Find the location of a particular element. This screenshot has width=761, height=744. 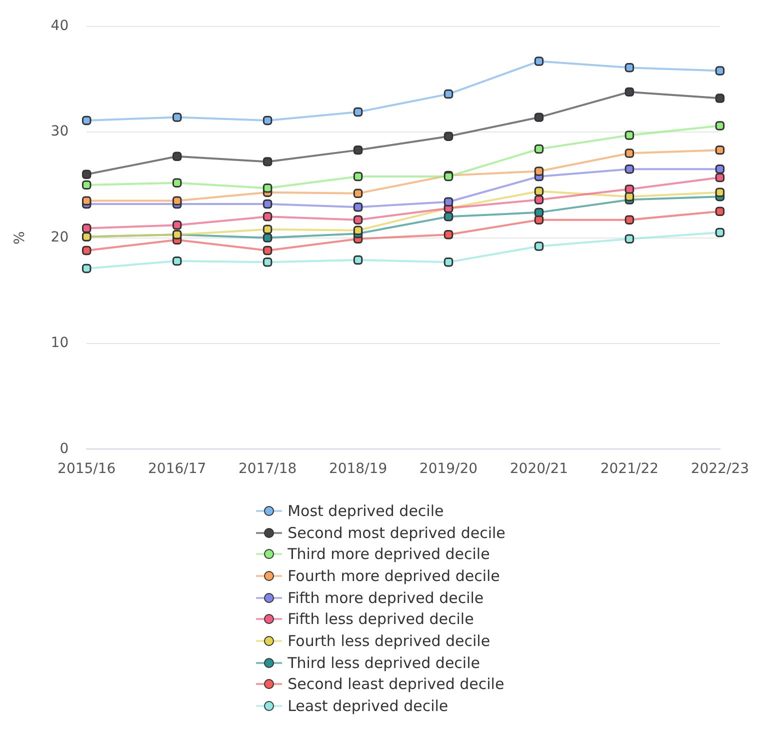

x-tick-label: 2021/22 is located at coordinates (629, 469).